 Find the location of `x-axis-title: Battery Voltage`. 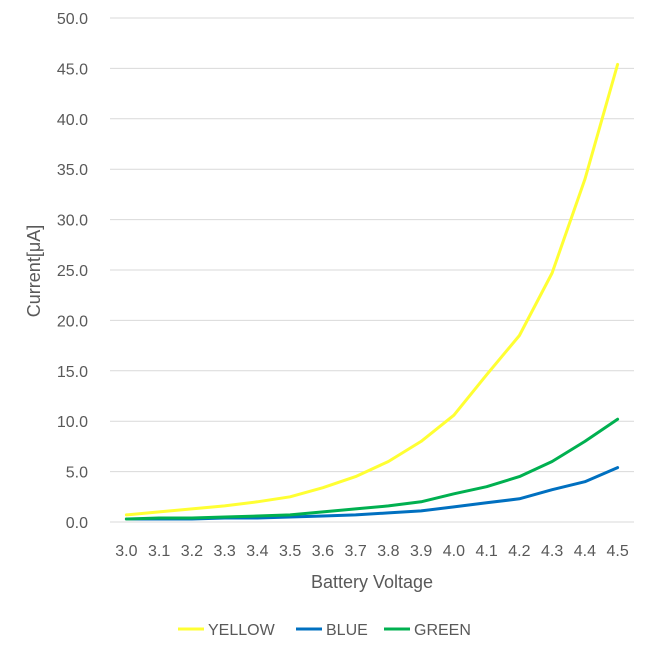

x-axis-title: Battery Voltage is located at coordinates (372, 582).